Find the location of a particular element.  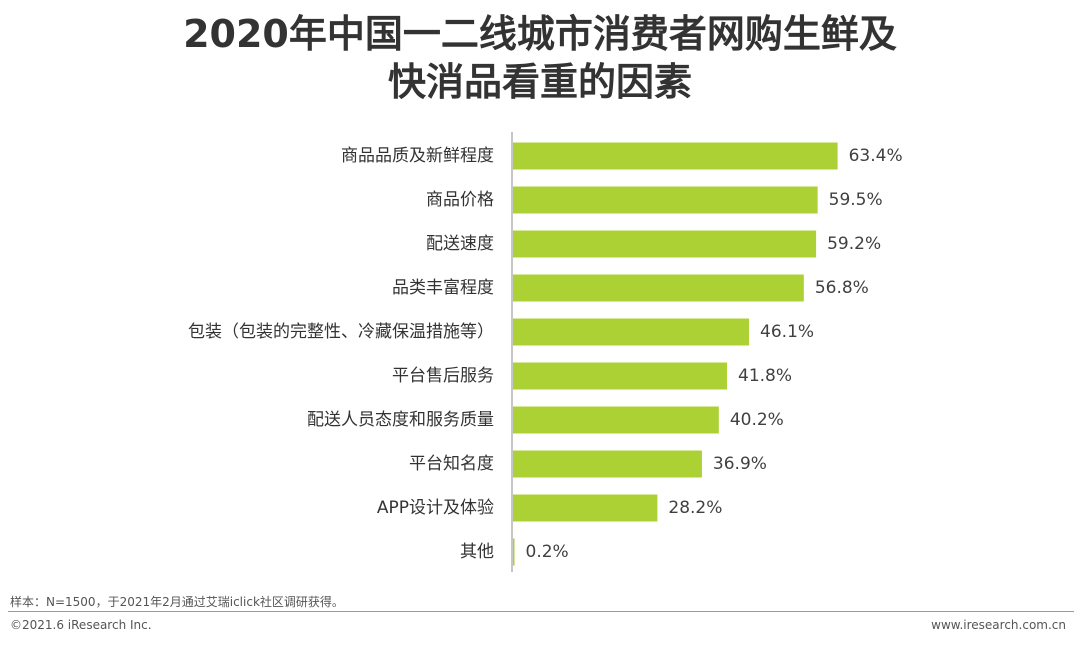

footer-divider is located at coordinates (541, 611).